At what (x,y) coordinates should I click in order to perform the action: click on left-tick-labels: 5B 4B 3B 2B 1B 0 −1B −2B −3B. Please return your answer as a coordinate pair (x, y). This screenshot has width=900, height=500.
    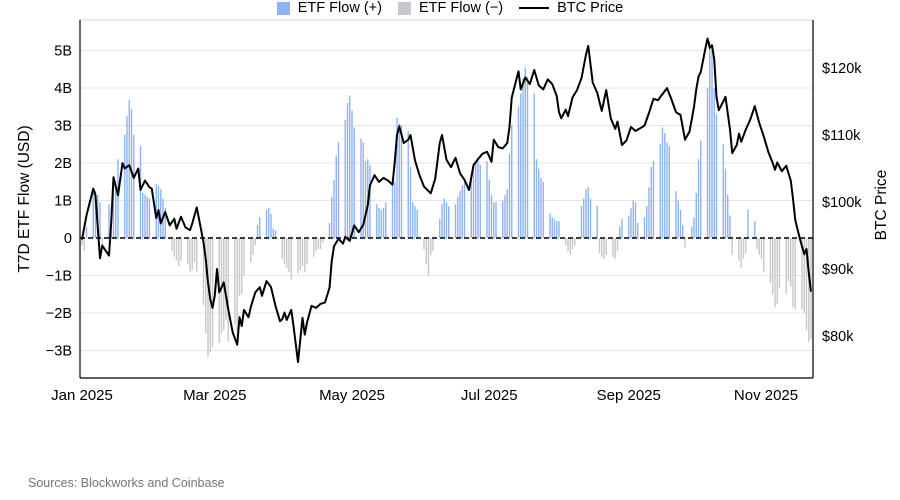
    Looking at the image, I should click on (59, 202).